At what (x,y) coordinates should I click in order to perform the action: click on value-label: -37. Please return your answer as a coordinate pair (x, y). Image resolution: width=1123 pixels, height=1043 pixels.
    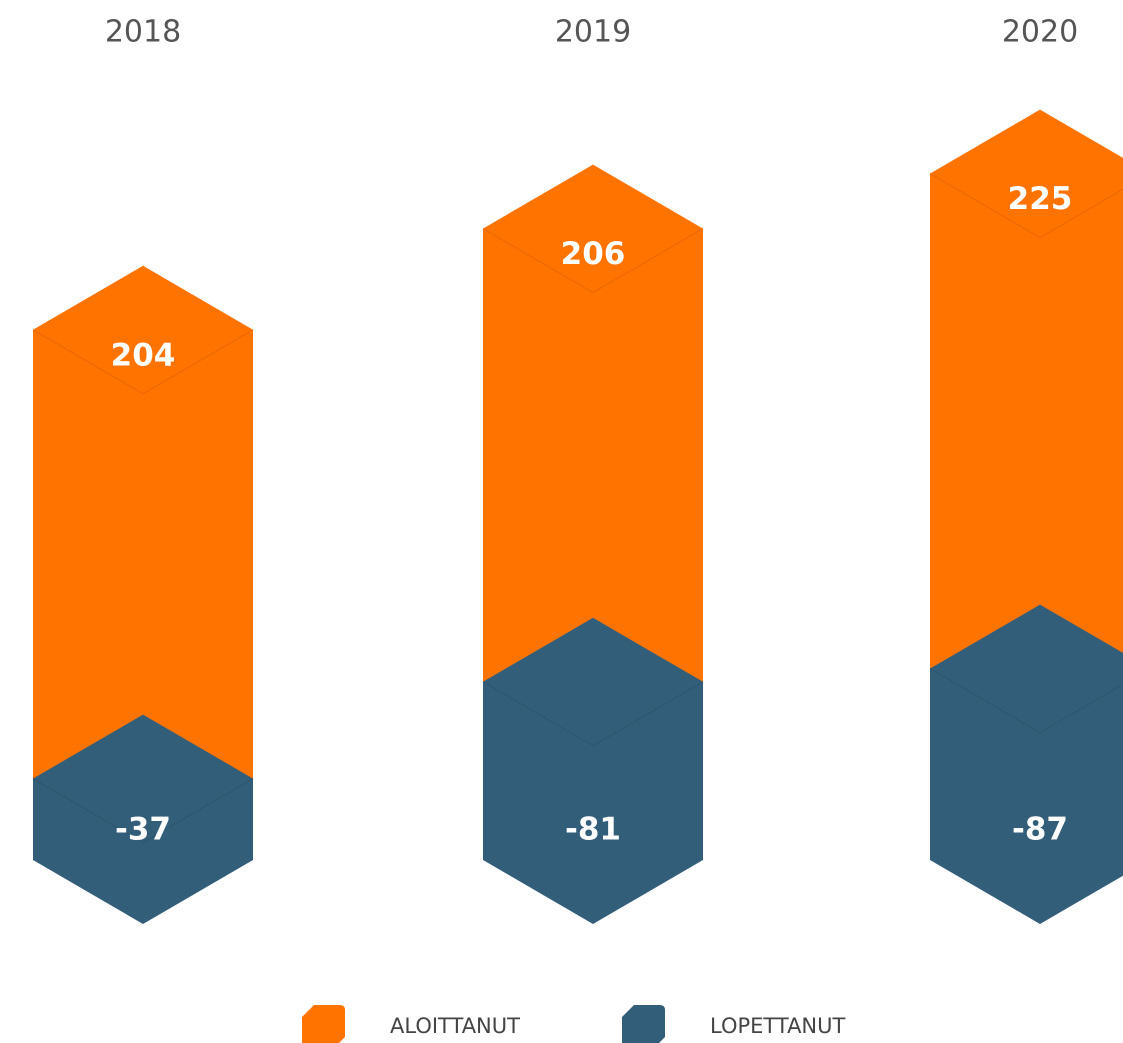
    Looking at the image, I should click on (143, 830).